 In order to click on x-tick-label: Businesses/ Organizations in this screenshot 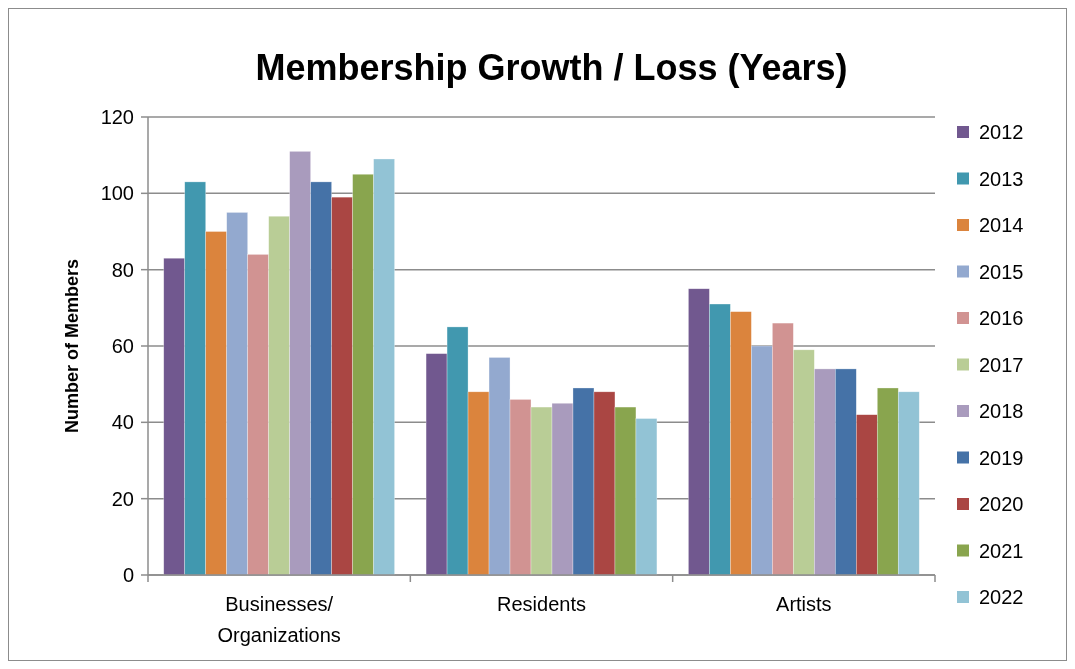, I will do `click(279, 619)`.